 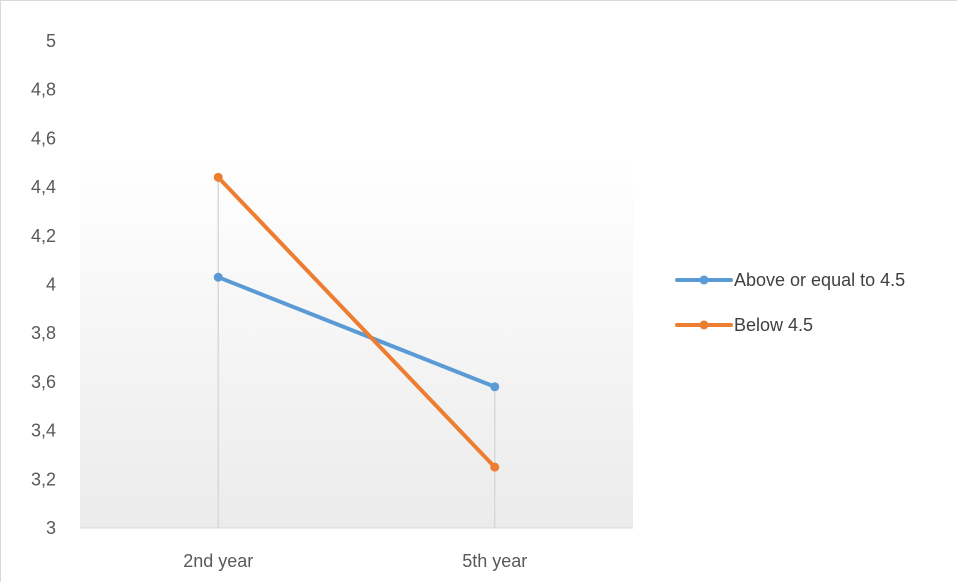 I want to click on legend: Above or equal to 4.5 Below 4.5, so click(x=790, y=302).